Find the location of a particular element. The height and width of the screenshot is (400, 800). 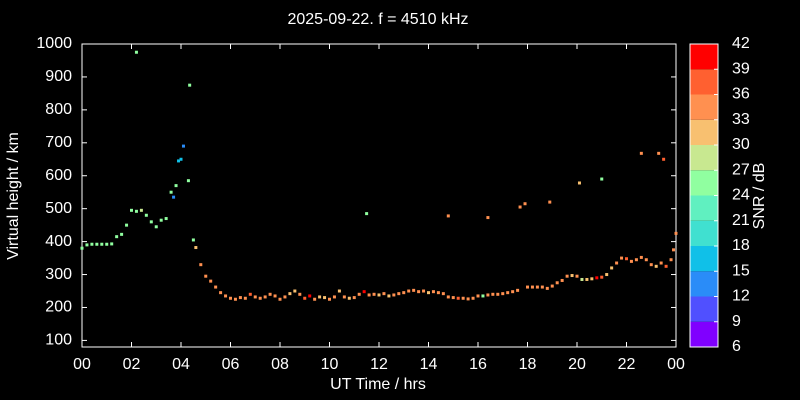

y-tick-label: 600 is located at coordinates (58, 175).